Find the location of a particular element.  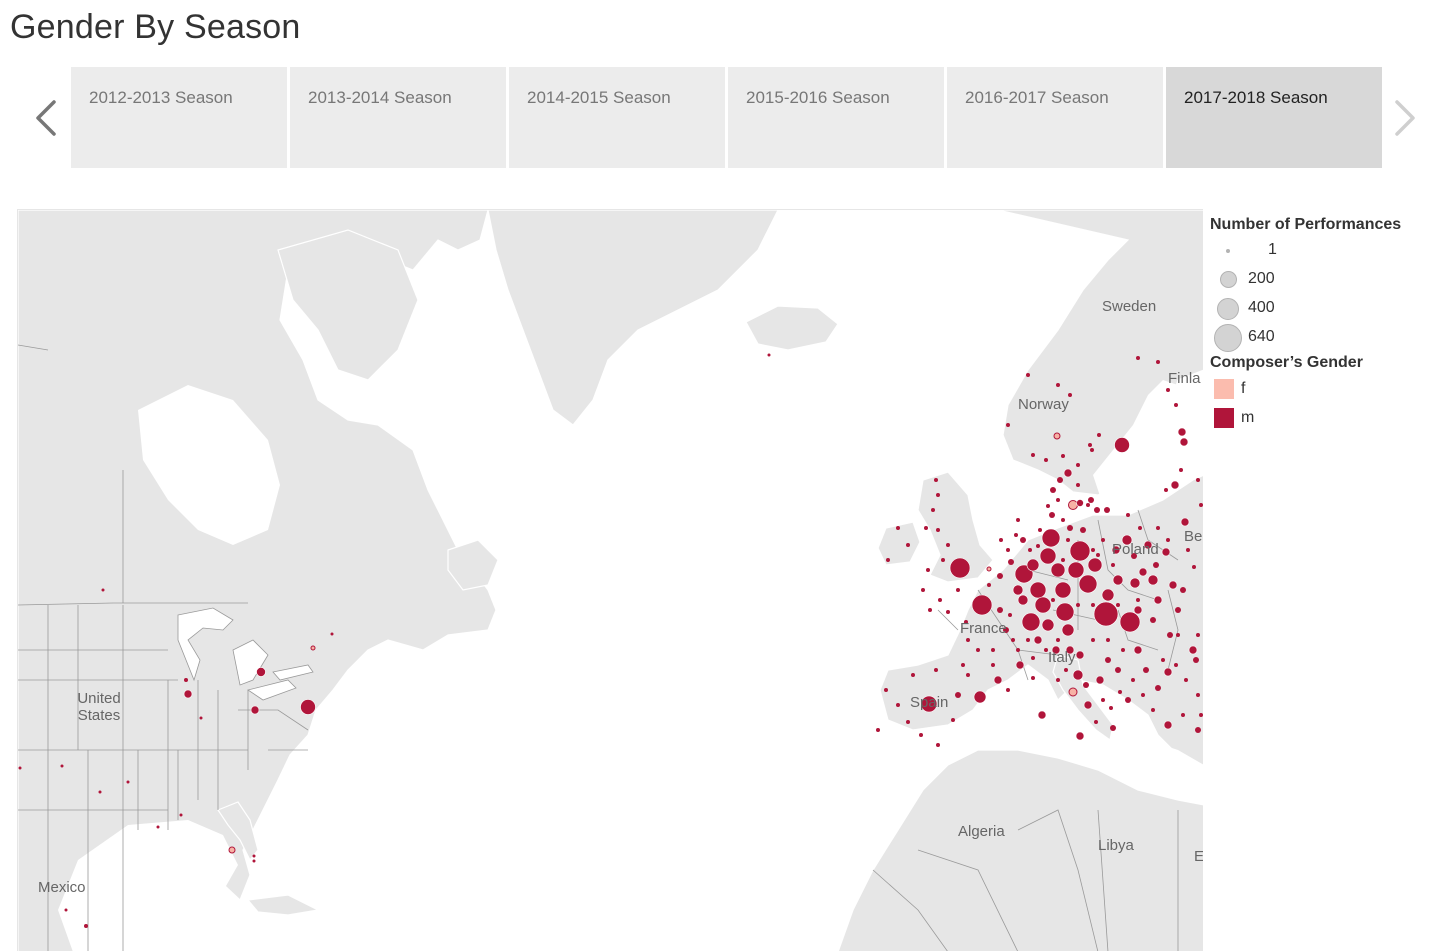

tab-2013-2014-season: 2013-2014 Season is located at coordinates (398, 117).